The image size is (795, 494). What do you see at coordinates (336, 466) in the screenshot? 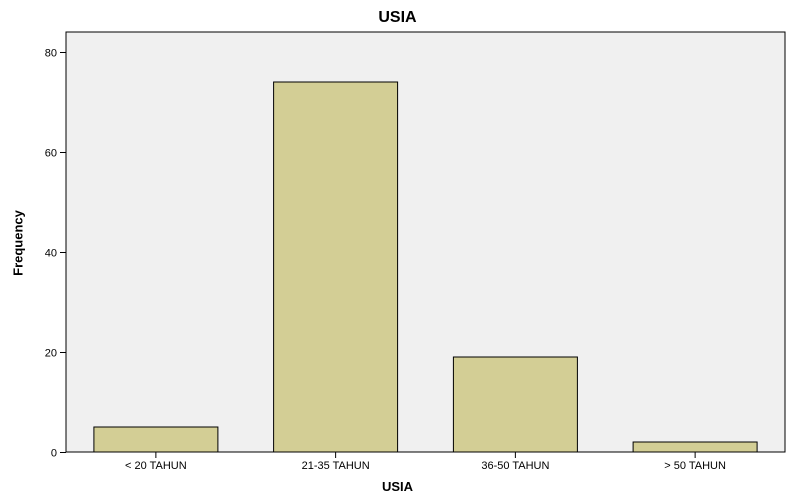
I see `x-tick-label: 21-35 TAHUN` at bounding box center [336, 466].